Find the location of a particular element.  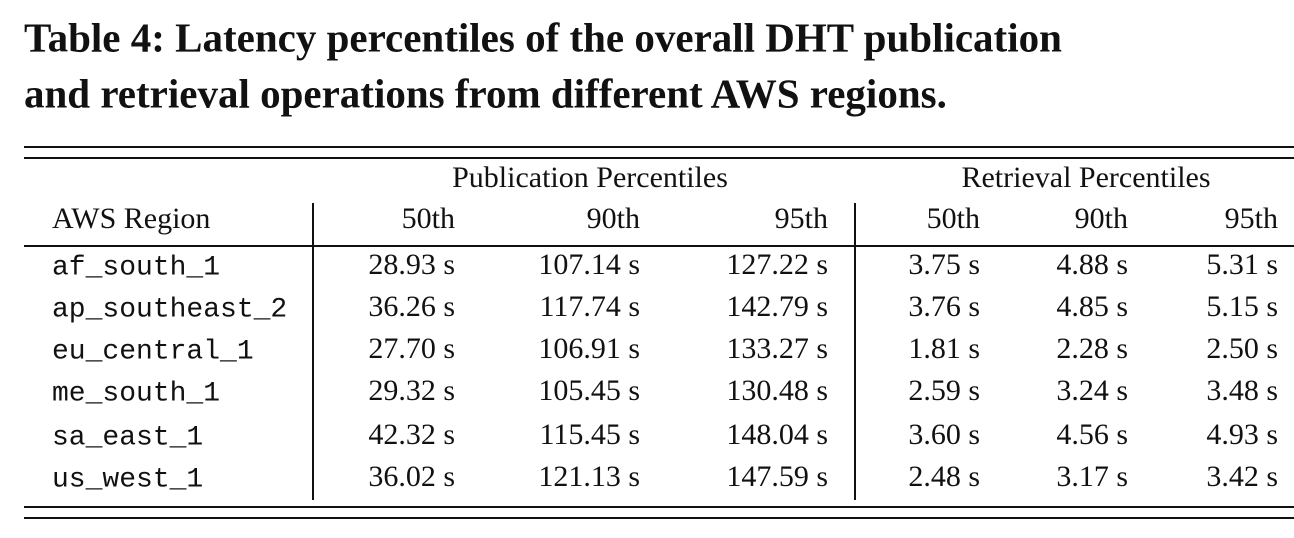

latency-cell: 2.48 s is located at coordinates (944, 476).